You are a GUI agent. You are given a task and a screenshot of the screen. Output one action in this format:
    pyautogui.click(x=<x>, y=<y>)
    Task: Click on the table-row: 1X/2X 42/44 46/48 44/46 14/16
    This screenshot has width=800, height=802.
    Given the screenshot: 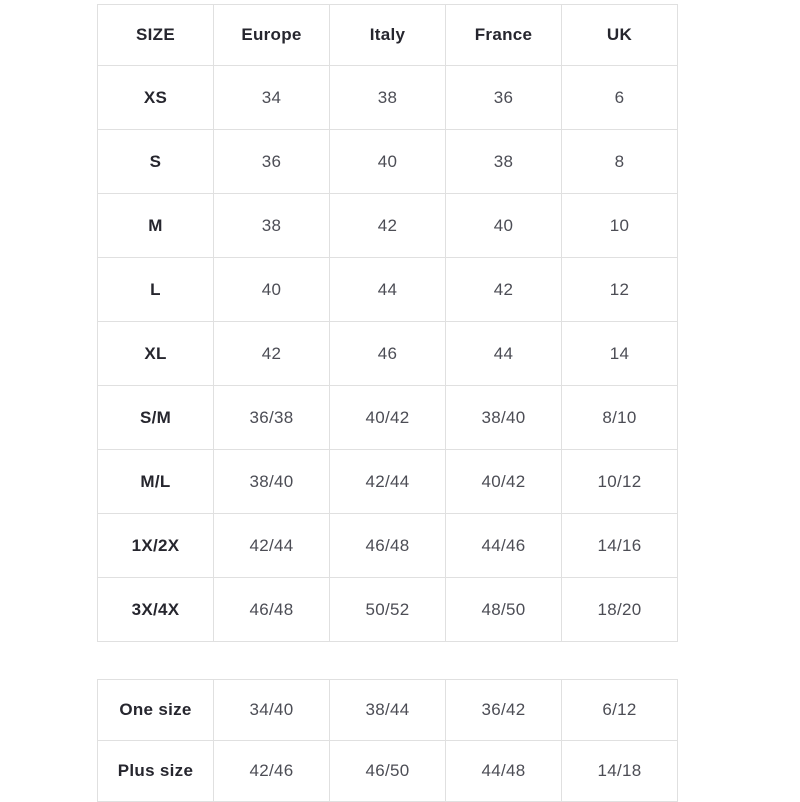 What is the action you would take?
    pyautogui.click(x=387, y=545)
    